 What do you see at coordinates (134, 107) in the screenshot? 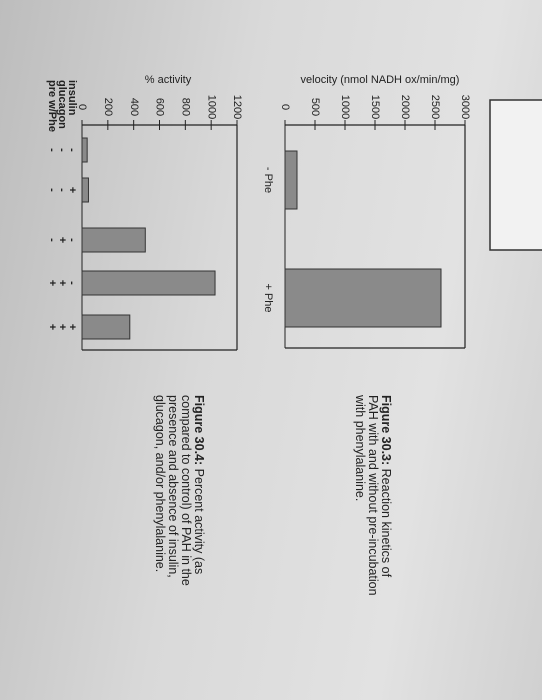
I see `y-tick-label: 400` at bounding box center [134, 107].